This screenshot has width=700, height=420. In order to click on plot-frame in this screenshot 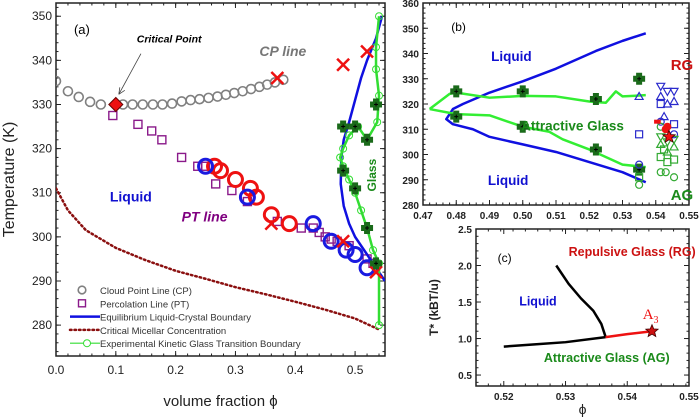, I will do `click(582, 307)`.